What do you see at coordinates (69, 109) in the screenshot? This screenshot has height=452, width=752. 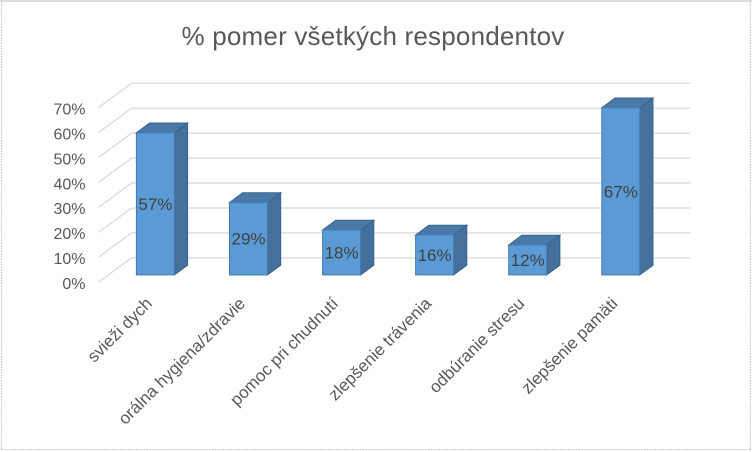 I see `svg-text: 70%` at bounding box center [69, 109].